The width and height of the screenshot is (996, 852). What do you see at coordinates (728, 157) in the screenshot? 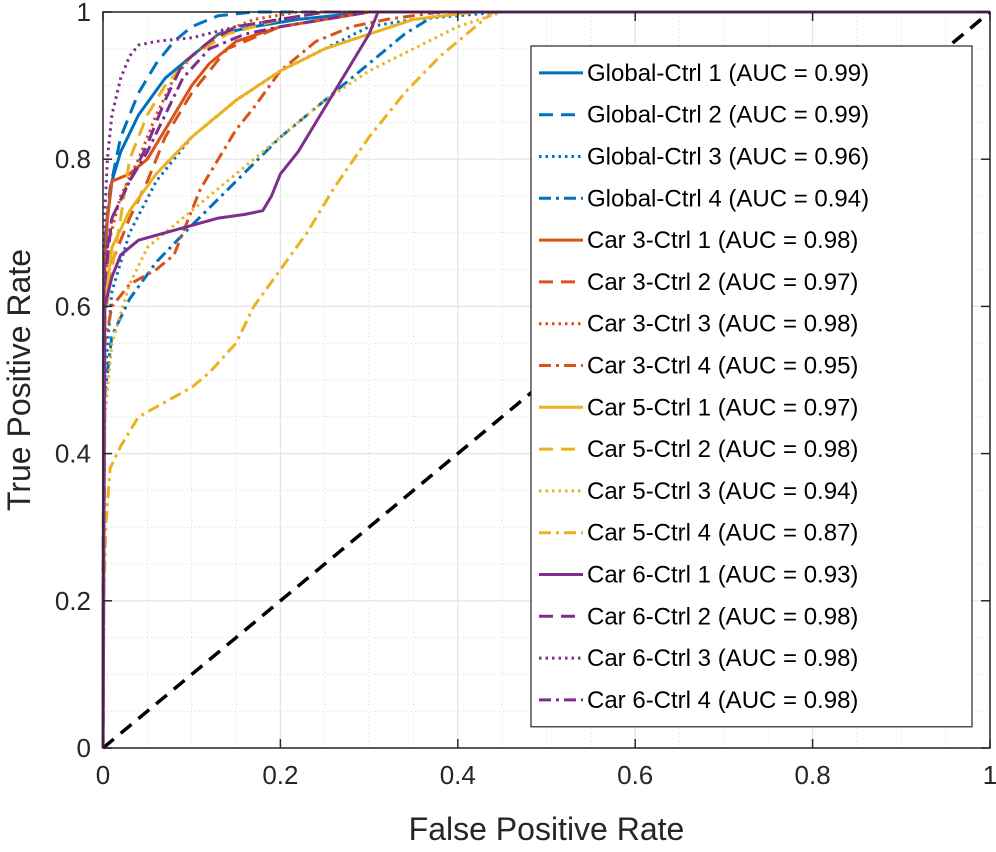
I see `legend-label: Global-Ctrl 3 (AUC = 0.96)` at bounding box center [728, 157].